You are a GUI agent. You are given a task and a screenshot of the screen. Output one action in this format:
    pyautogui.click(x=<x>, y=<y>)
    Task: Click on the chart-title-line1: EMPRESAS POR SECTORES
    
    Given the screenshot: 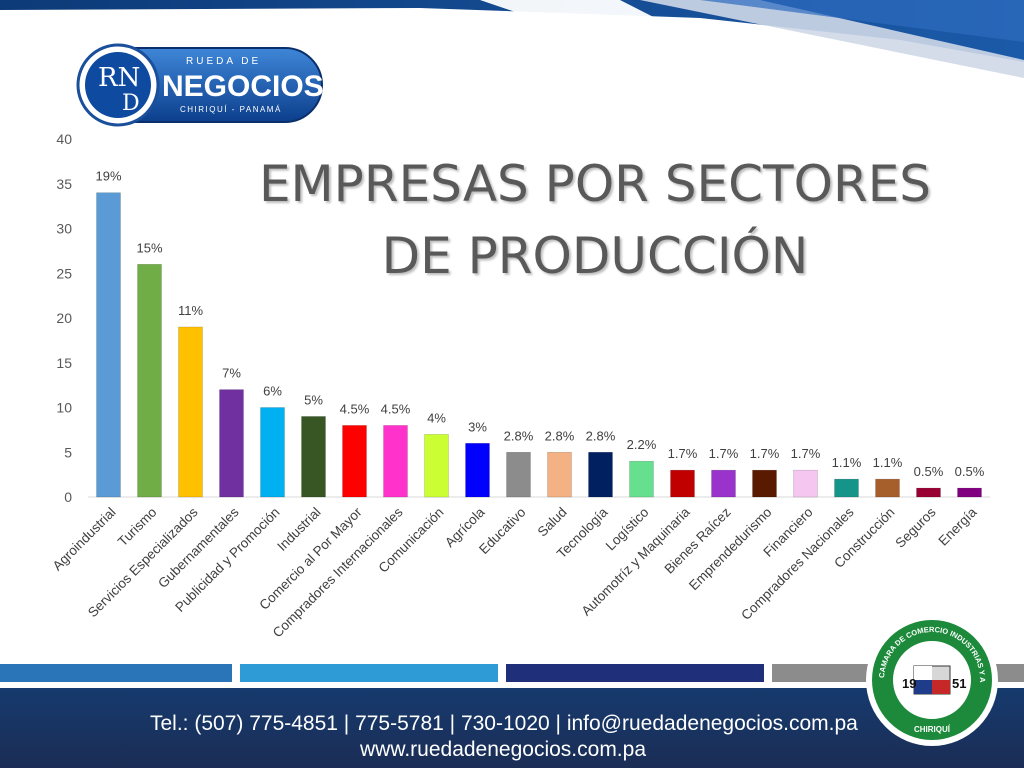 What is the action you would take?
    pyautogui.click(x=595, y=184)
    